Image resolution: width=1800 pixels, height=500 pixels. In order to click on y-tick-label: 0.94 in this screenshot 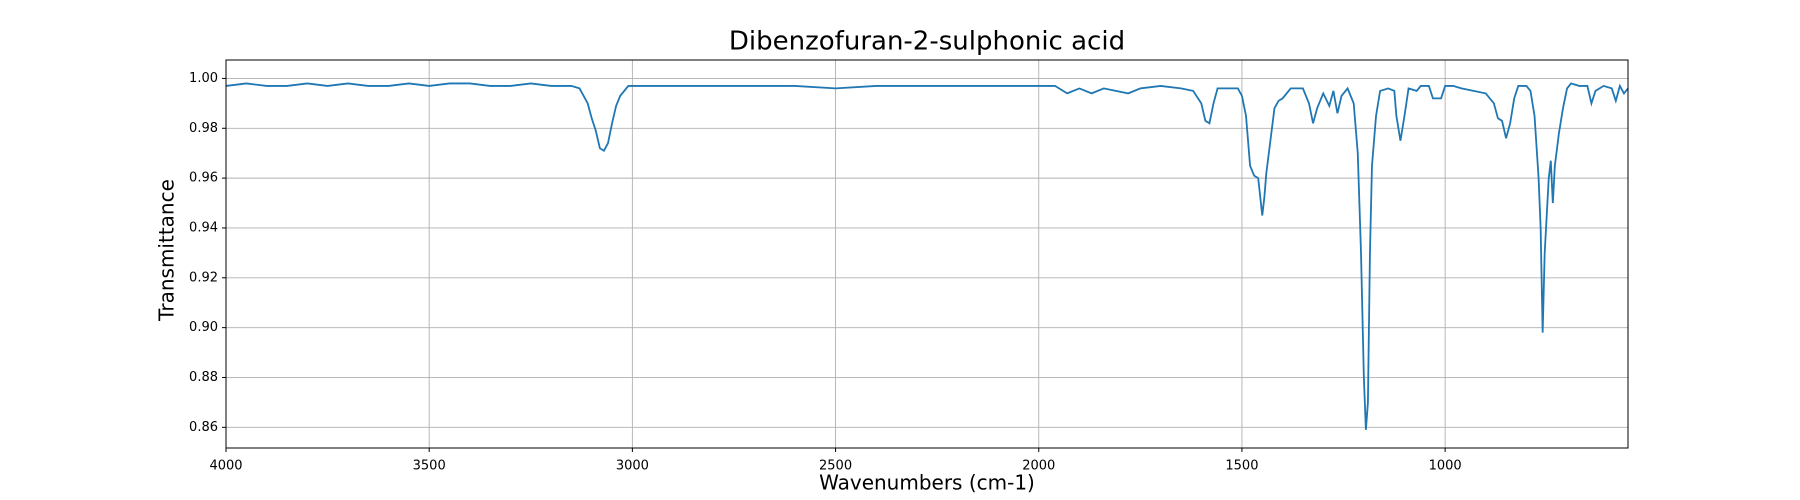, I will do `click(203, 227)`.